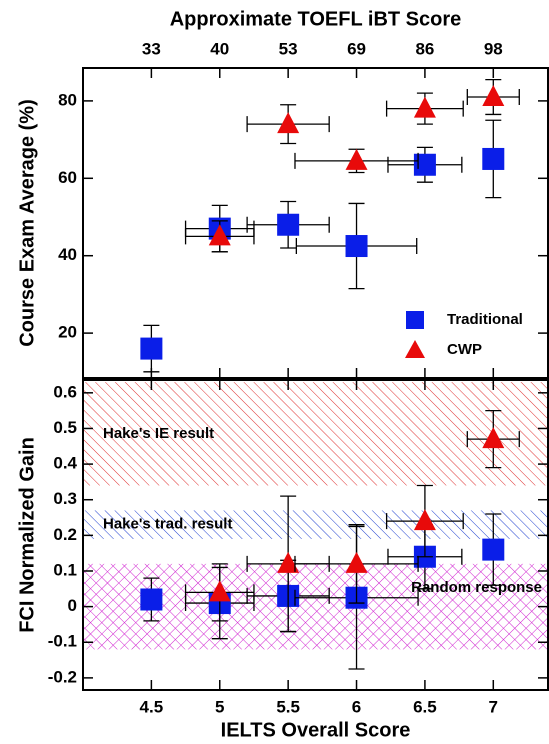 Image resolution: width=549 pixels, height=744 pixels. Describe the element at coordinates (167, 524) in the screenshot. I see `band-label: Hake's trad. result` at that location.